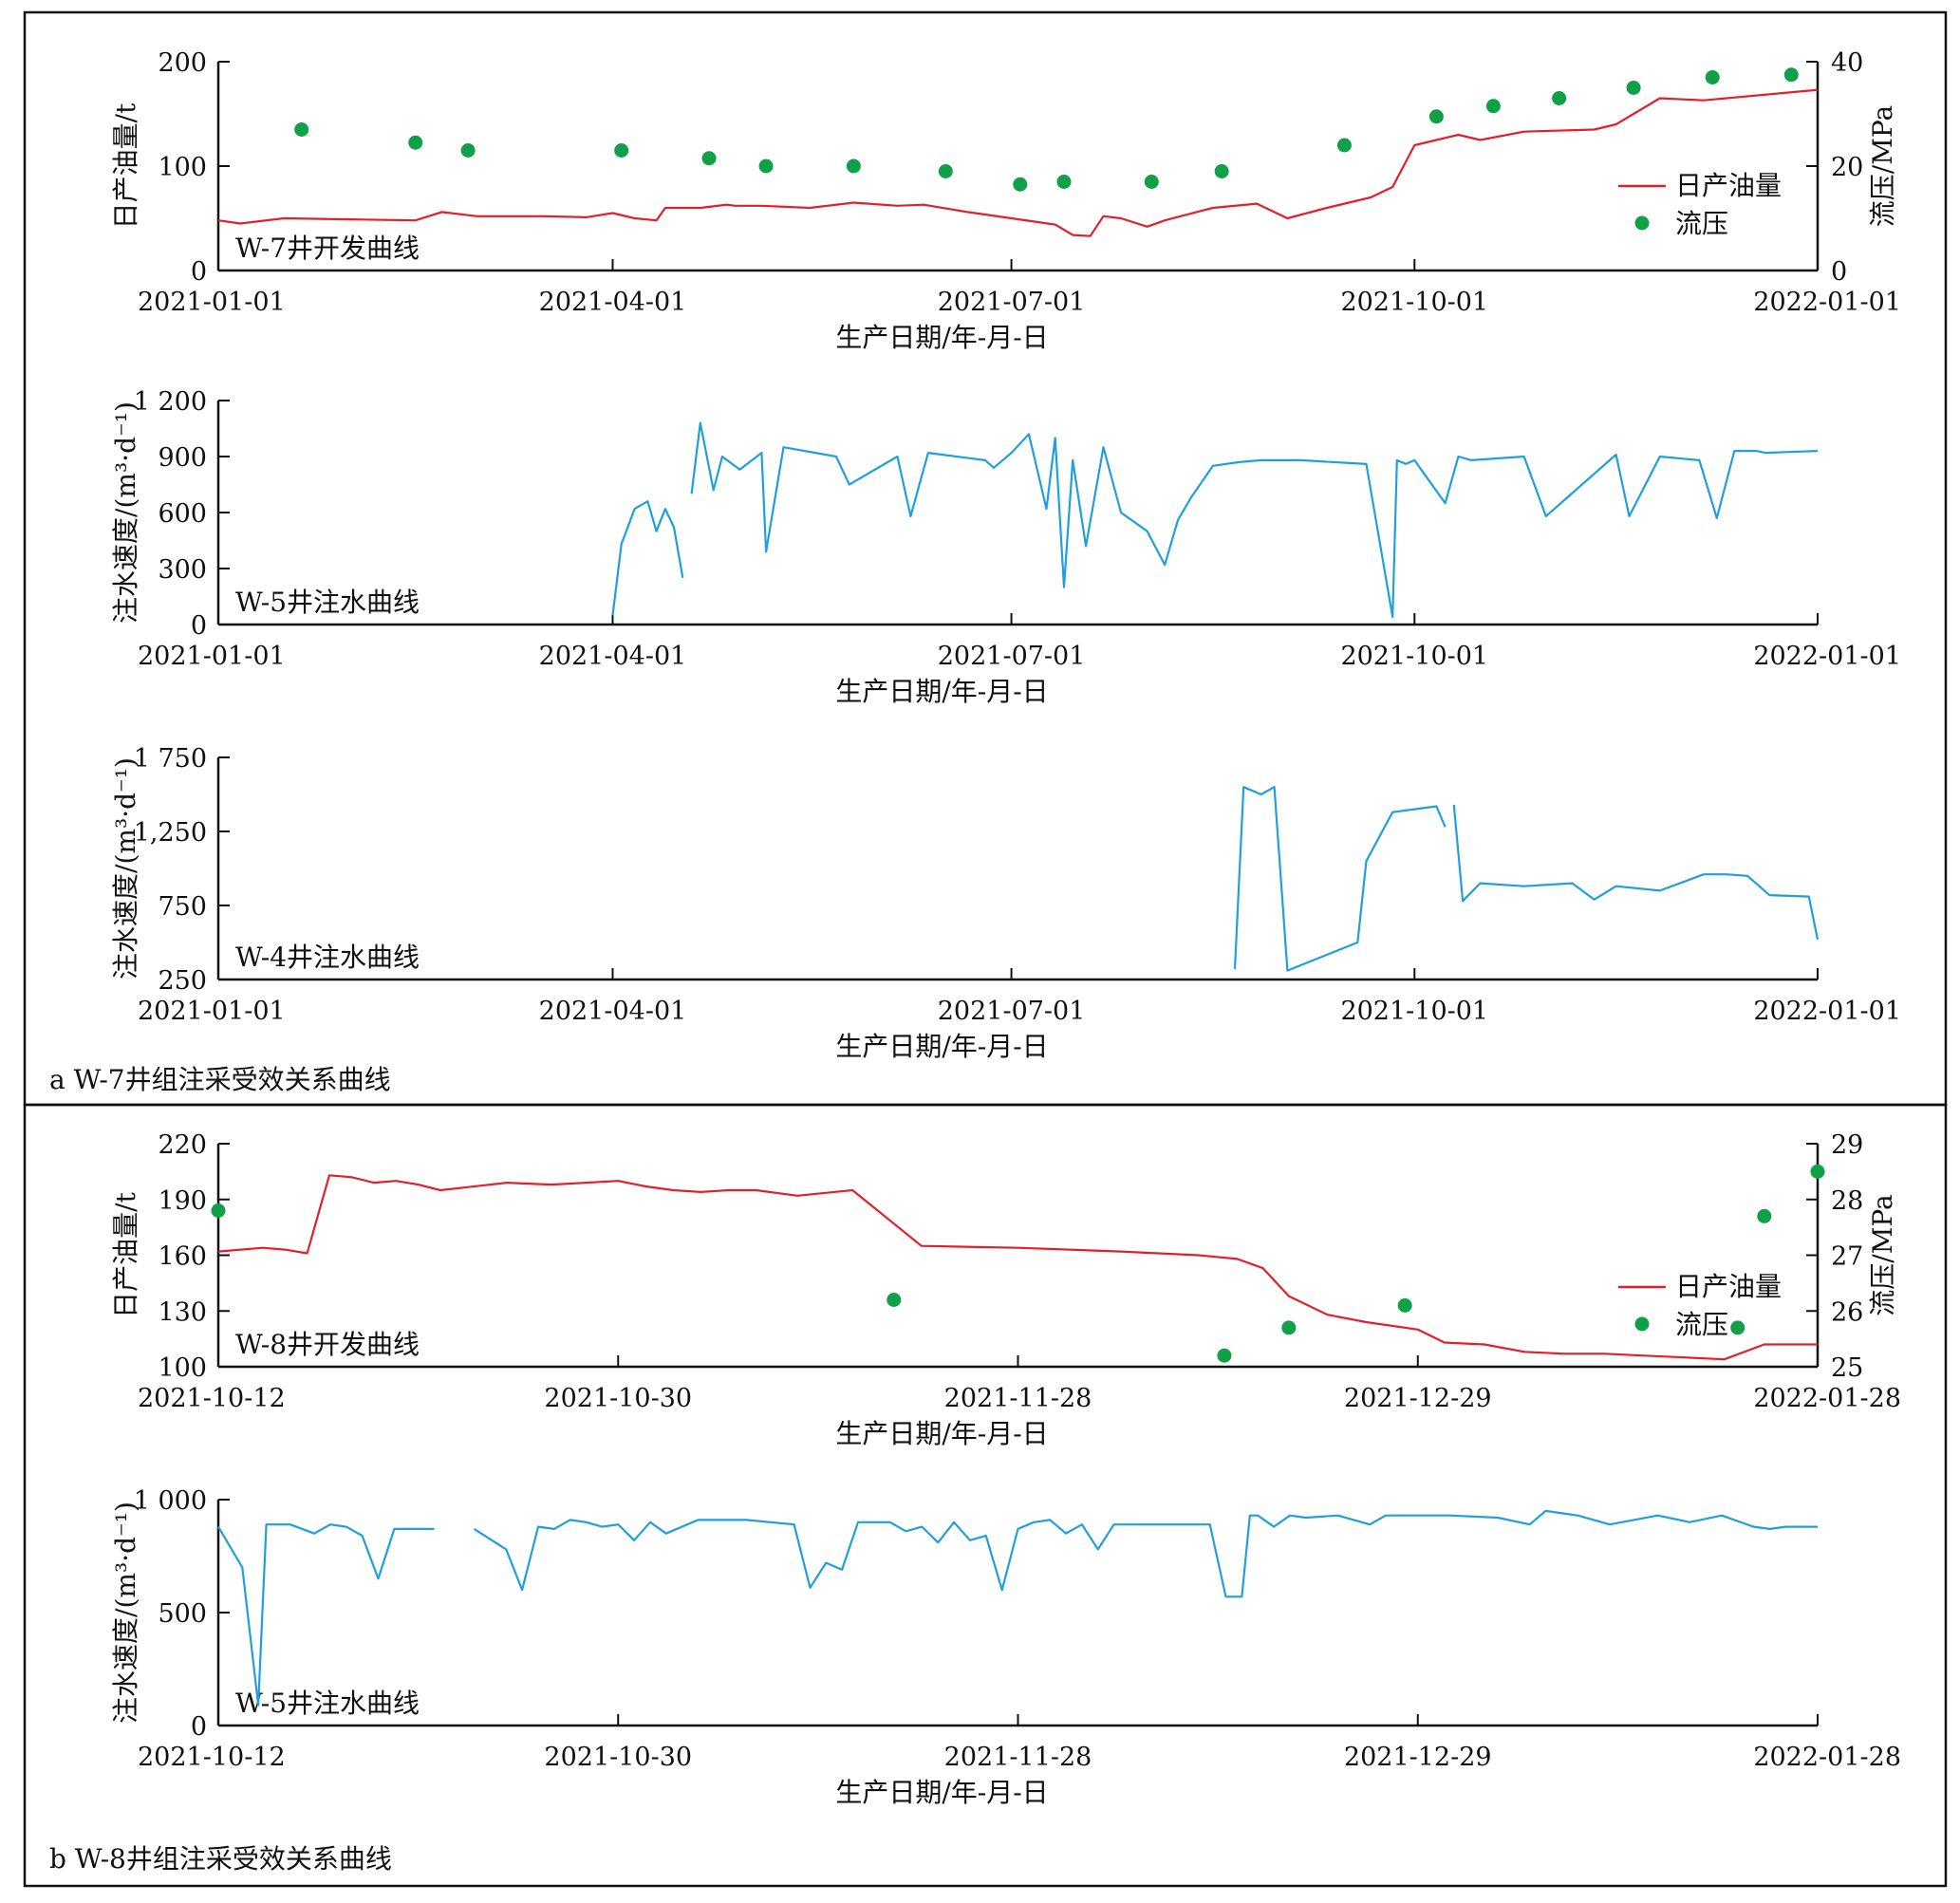 This screenshot has width=1960, height=1903. What do you see at coordinates (1847, 1368) in the screenshot?
I see `y2-tick-label: 25` at bounding box center [1847, 1368].